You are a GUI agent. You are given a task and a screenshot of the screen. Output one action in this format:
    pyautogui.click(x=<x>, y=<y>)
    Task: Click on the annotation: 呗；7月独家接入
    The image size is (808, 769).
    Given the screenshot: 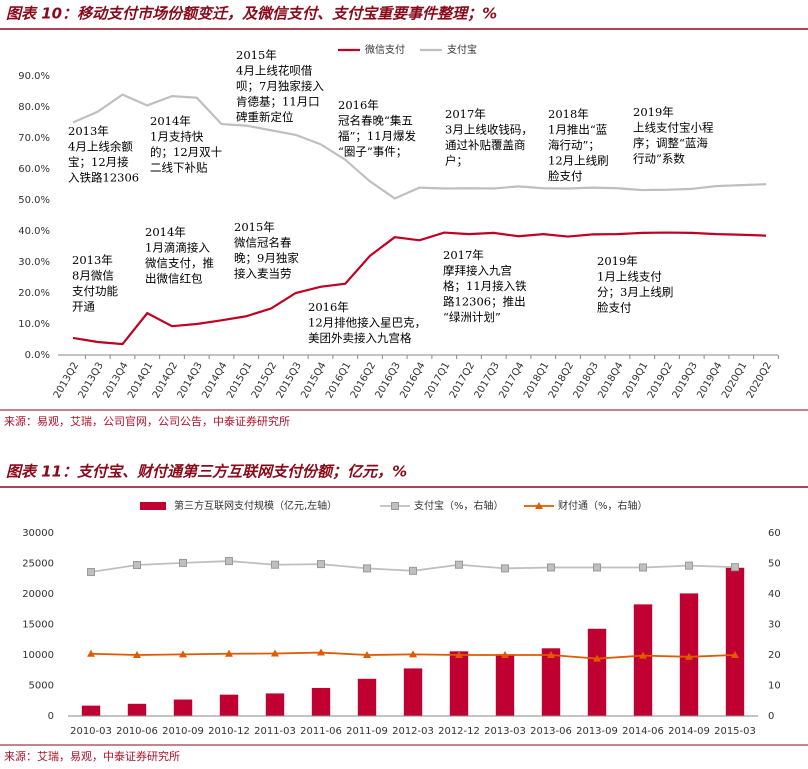 What is the action you would take?
    pyautogui.click(x=280, y=86)
    